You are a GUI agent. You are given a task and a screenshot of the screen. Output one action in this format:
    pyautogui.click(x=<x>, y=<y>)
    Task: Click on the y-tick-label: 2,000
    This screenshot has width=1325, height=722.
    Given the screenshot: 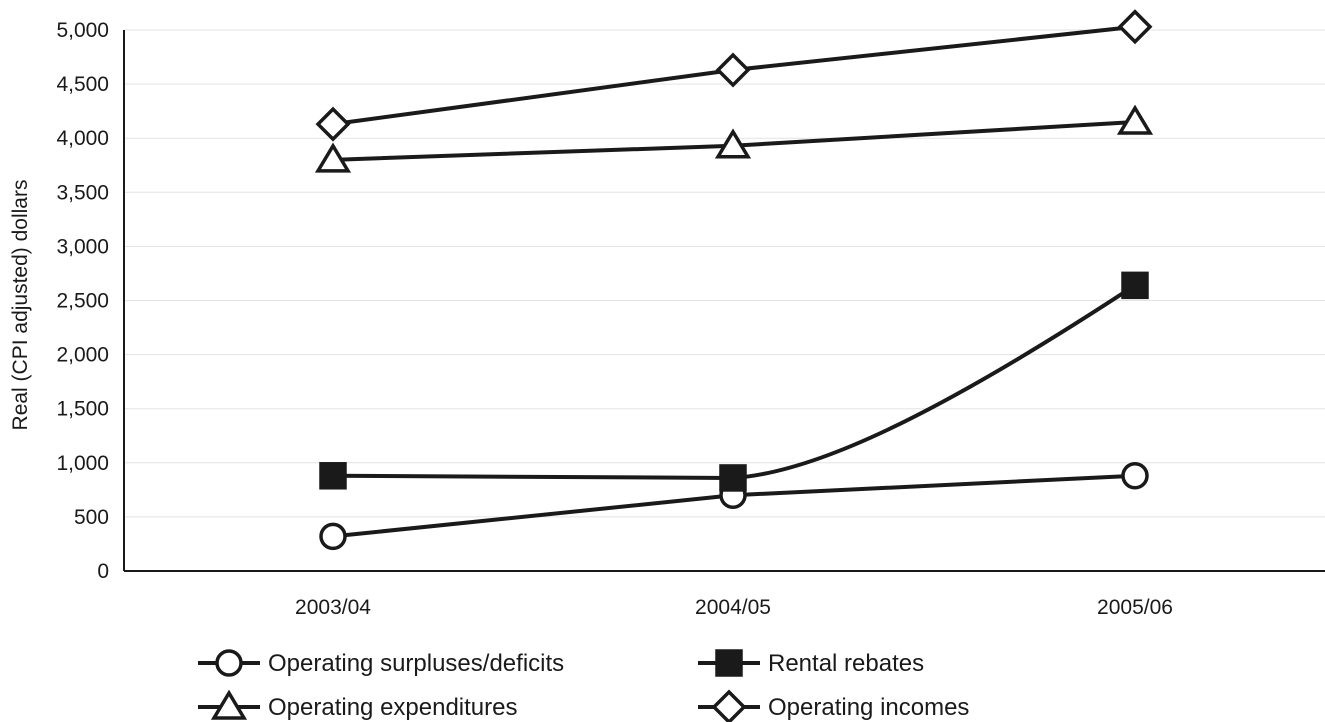 What is the action you would take?
    pyautogui.click(x=82, y=355)
    